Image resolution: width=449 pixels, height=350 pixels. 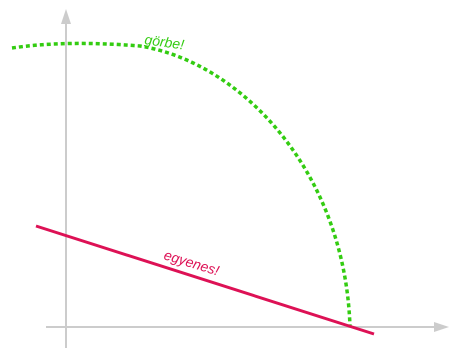 I want to click on curve-label: görbe!, so click(x=165, y=41).